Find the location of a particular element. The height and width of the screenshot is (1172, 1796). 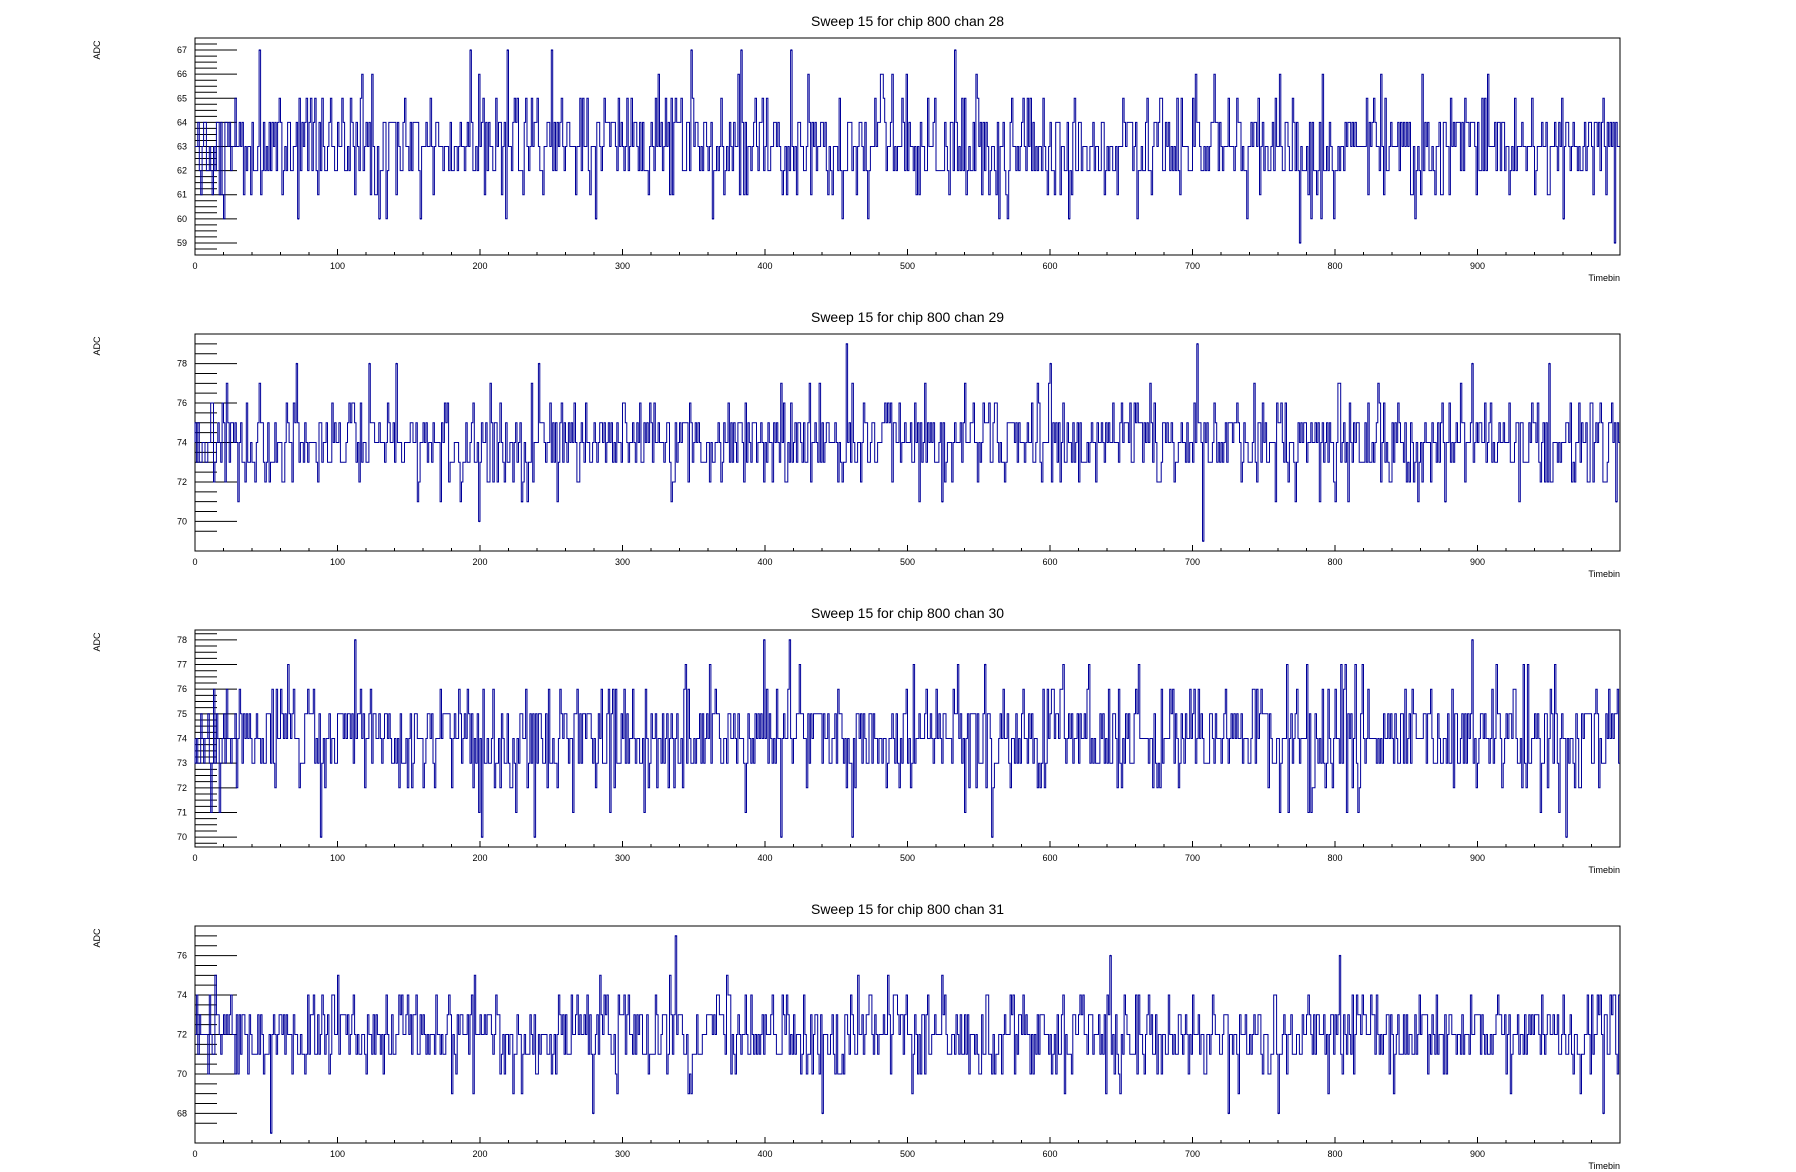

y-tick-label: 73 is located at coordinates (182, 763).